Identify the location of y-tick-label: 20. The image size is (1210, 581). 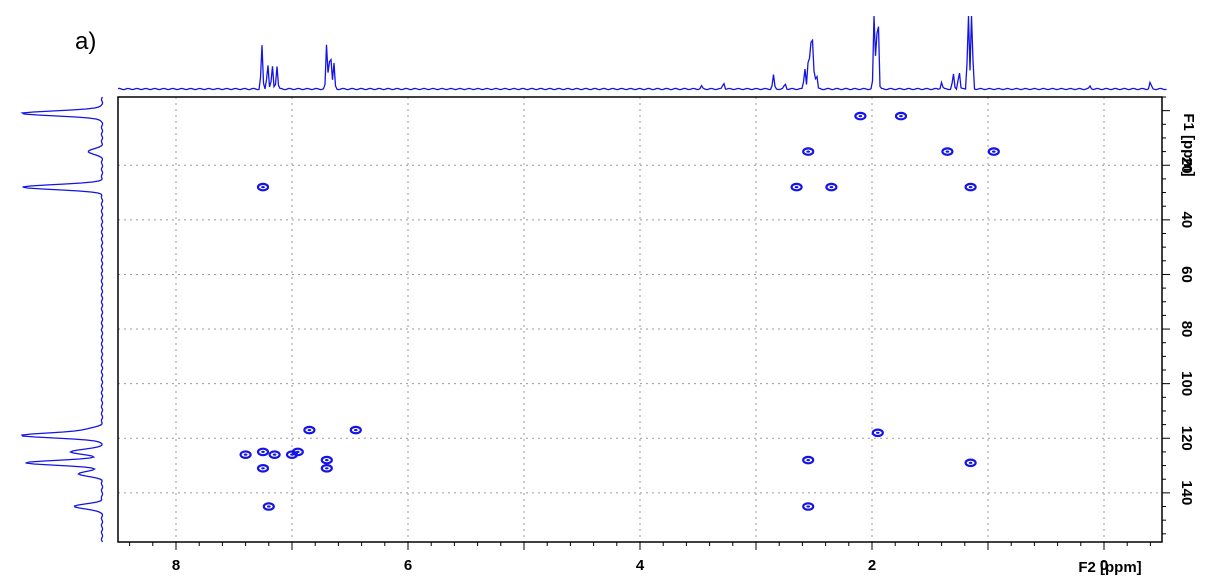
(1186, 165).